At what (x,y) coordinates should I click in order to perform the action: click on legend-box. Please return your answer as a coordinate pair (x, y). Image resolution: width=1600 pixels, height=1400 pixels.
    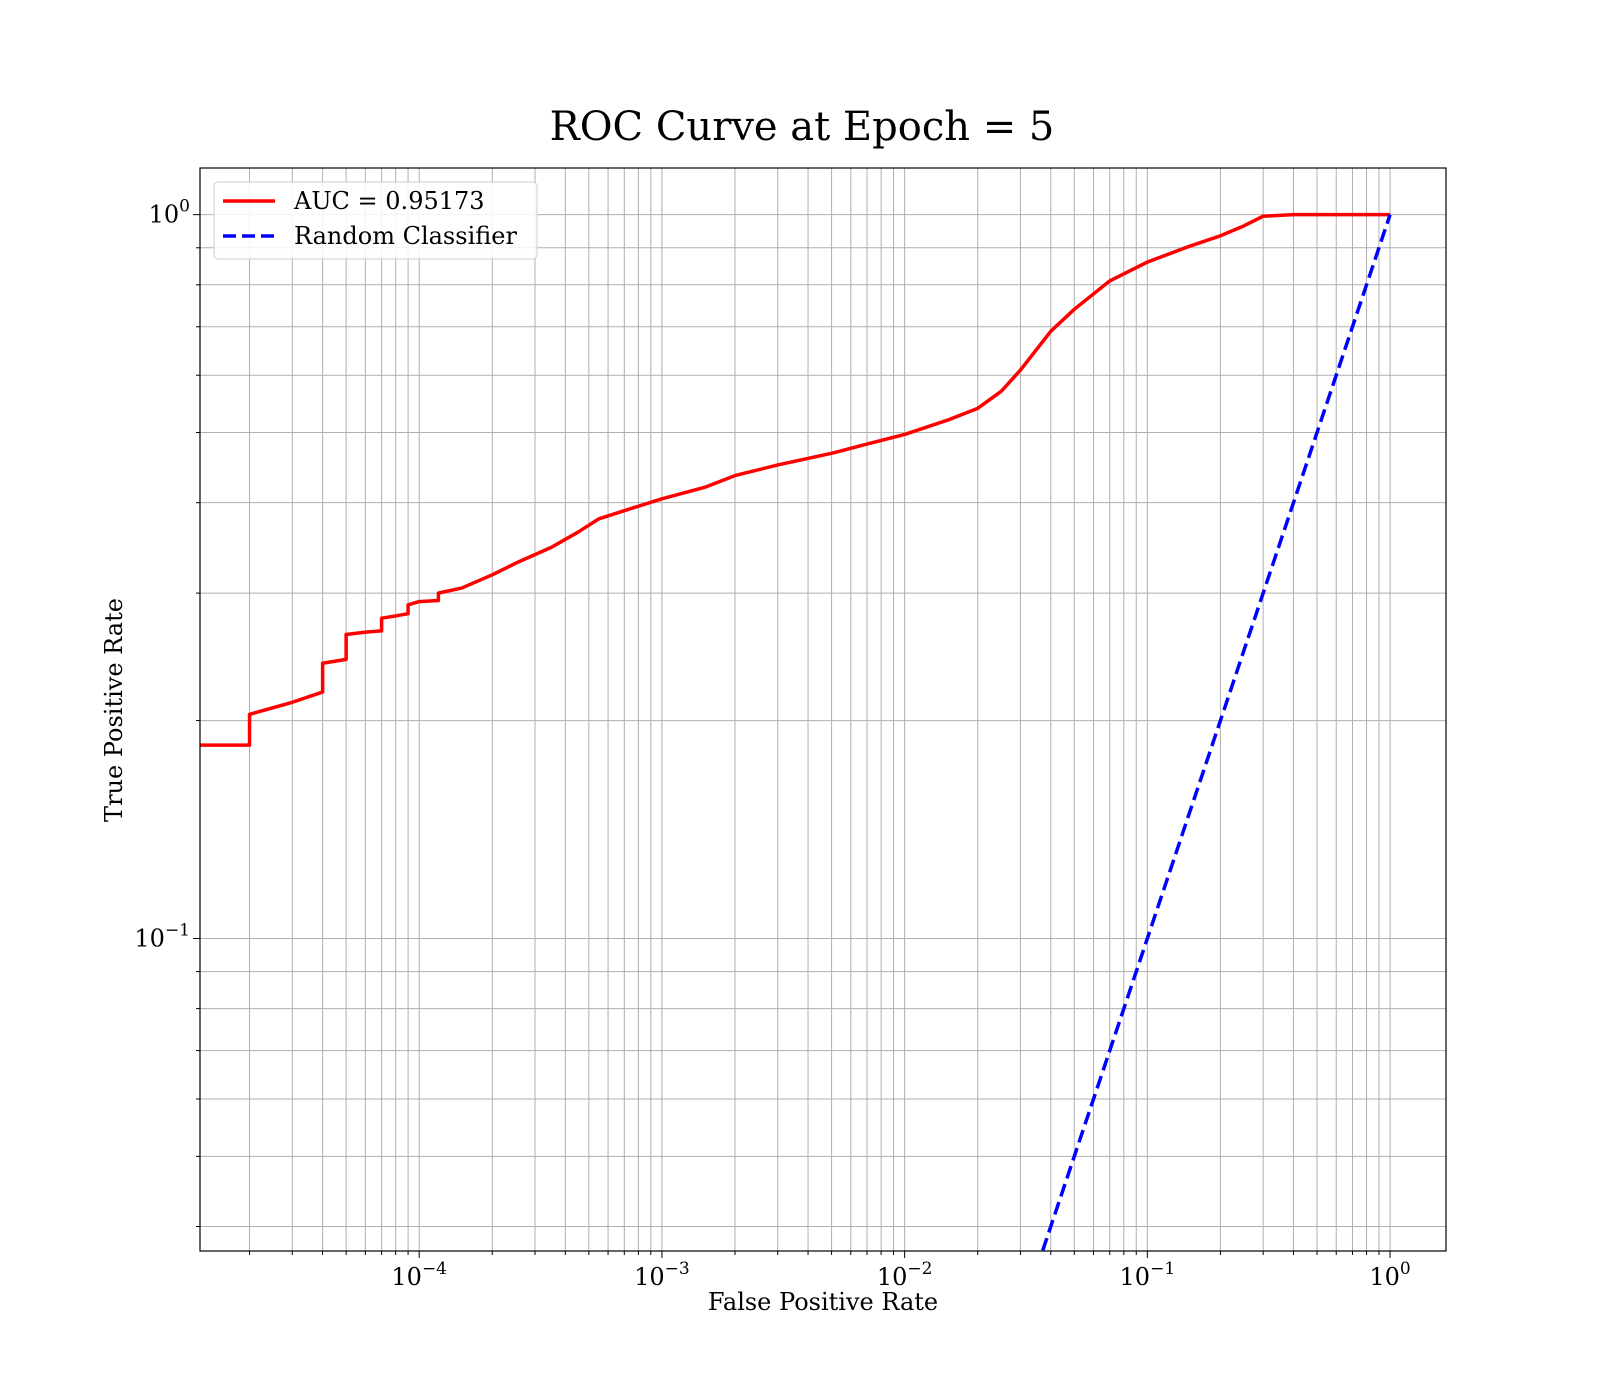
    Looking at the image, I should click on (375, 220).